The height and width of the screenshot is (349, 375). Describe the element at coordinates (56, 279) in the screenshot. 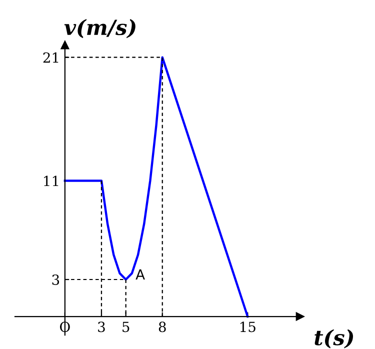

I see `y-tick-label: 3` at that location.